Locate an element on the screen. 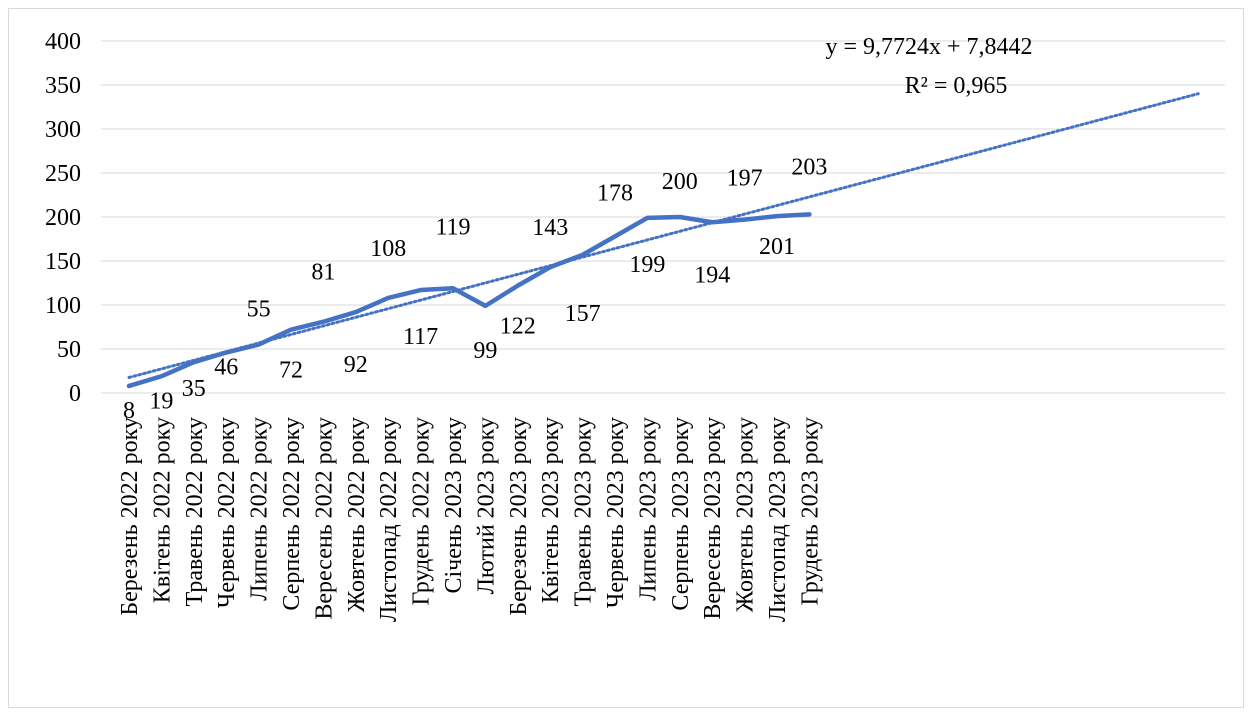 The image size is (1253, 717). series-line is located at coordinates (469, 300).